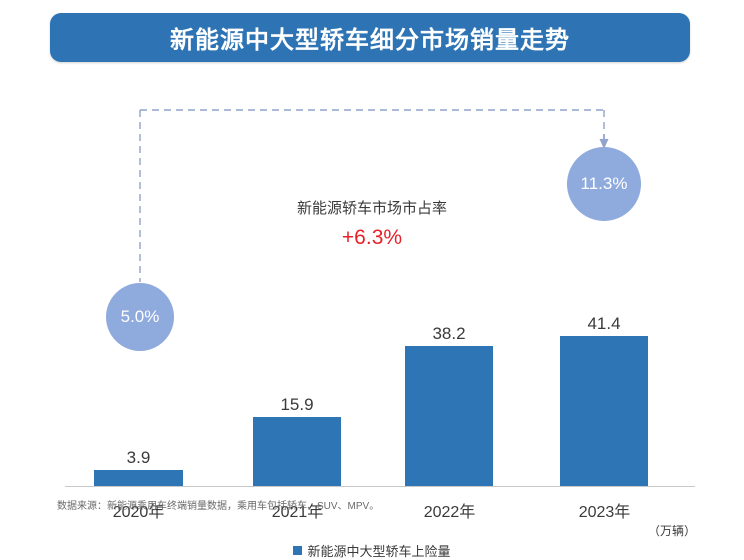  I want to click on axis-unit-label: （万辆）, so click(671, 531).